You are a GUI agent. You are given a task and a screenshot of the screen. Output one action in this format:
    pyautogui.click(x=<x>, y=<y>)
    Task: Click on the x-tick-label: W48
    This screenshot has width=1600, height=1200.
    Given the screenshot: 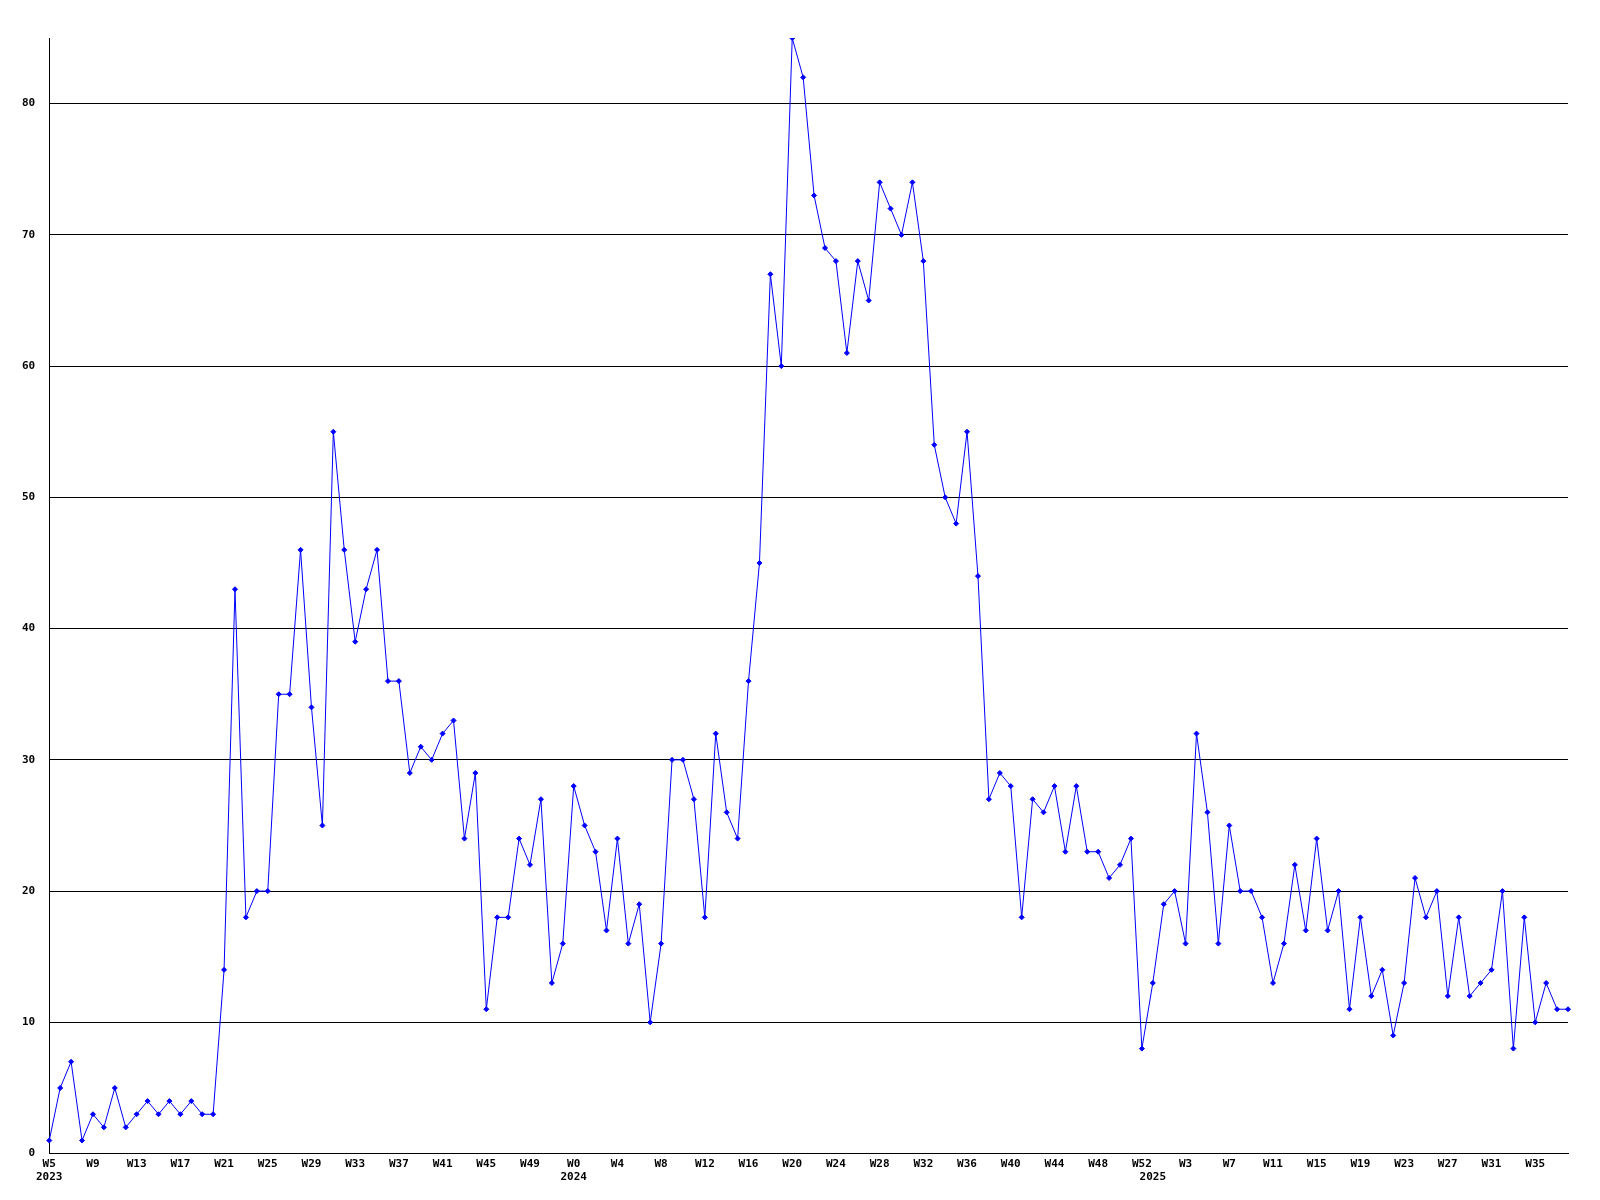 What is the action you would take?
    pyautogui.click(x=1098, y=1164)
    